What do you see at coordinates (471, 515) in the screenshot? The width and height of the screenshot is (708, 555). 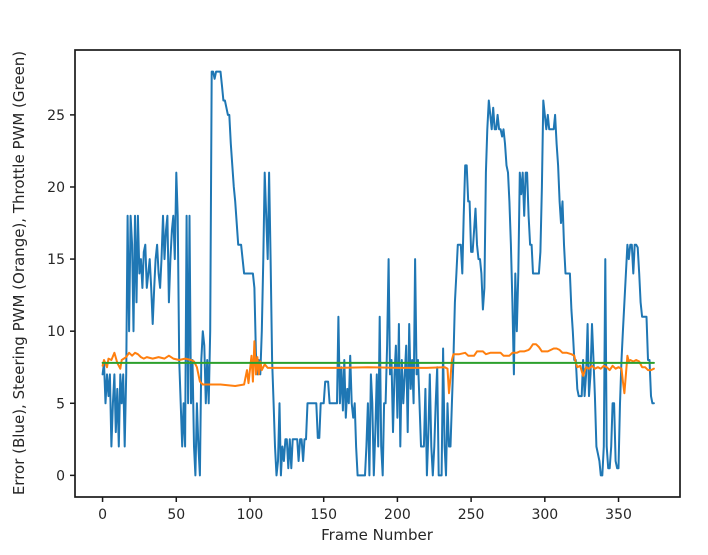 I see `x-tick-label: 250` at bounding box center [471, 515].